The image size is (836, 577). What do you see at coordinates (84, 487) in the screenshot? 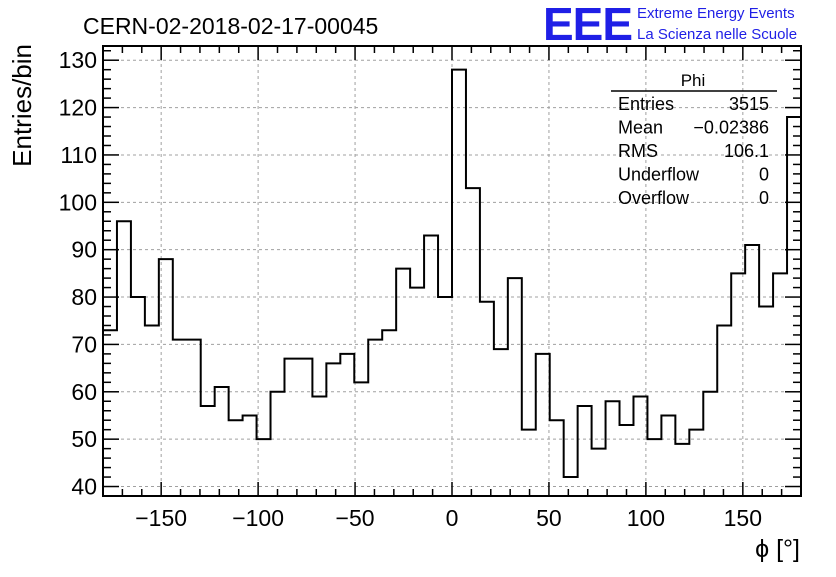
I see `y-tick-label: 40` at bounding box center [84, 487].